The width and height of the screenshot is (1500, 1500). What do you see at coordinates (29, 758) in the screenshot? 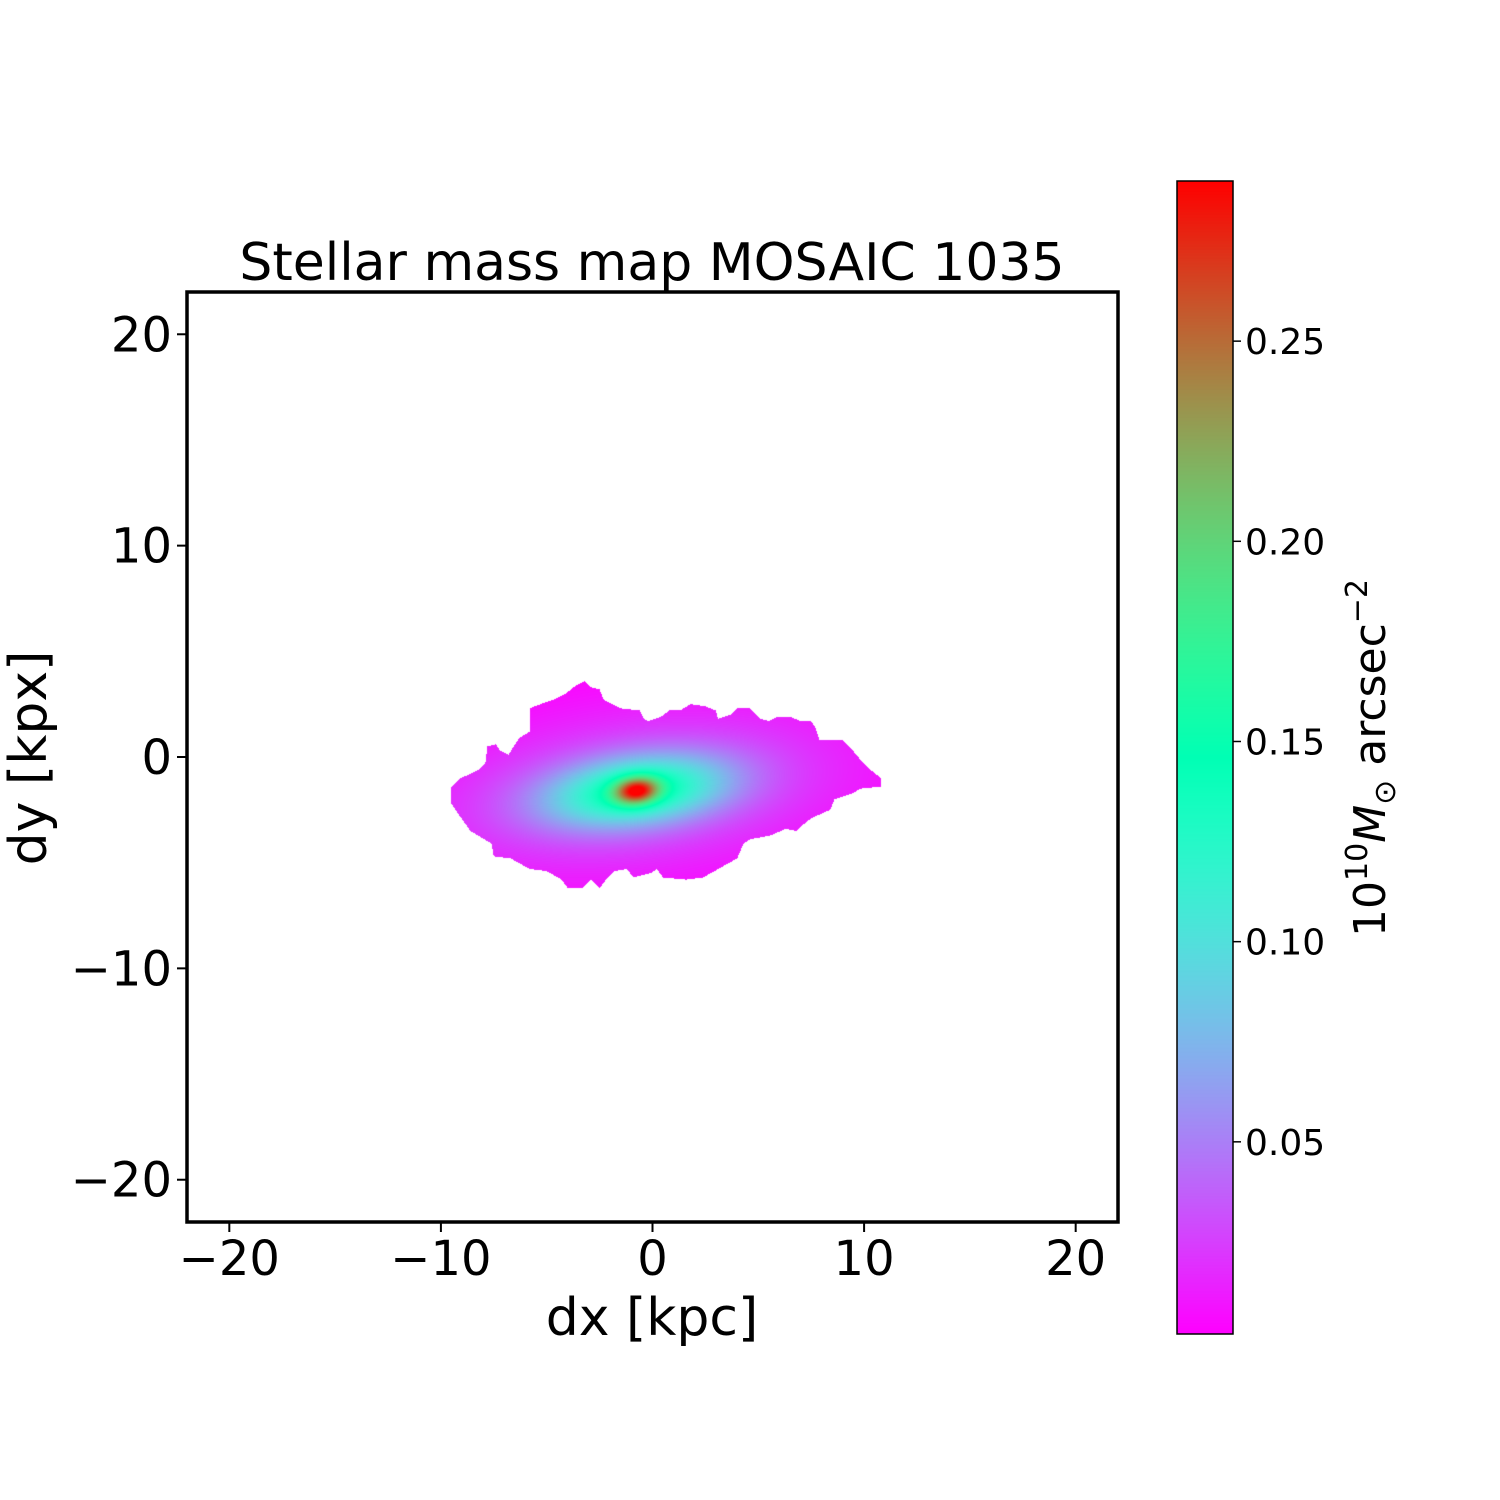
I see `y-axis-label: dy [kpx]` at bounding box center [29, 758].